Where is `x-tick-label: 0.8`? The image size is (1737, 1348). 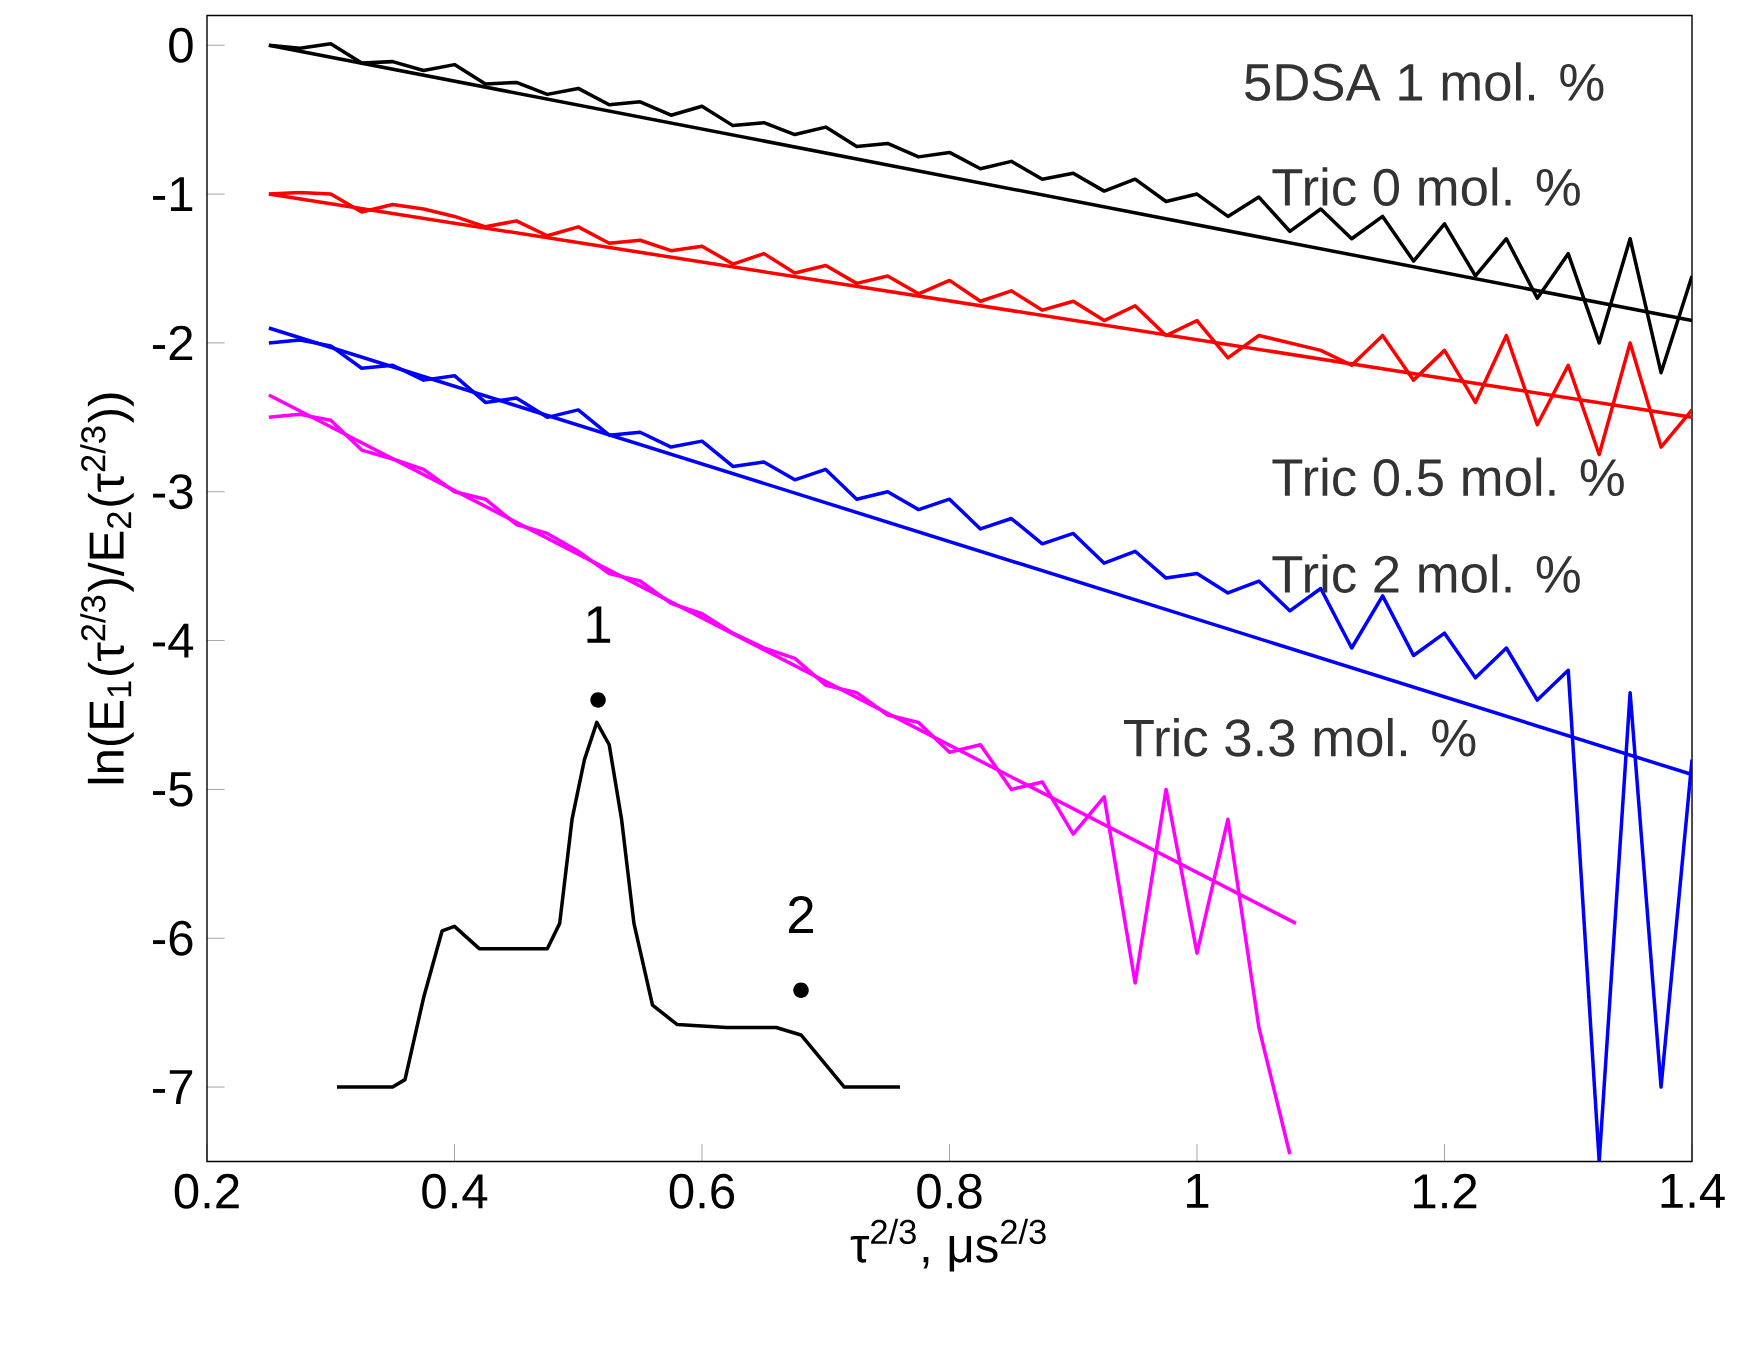 x-tick-label: 0.8 is located at coordinates (949, 1191).